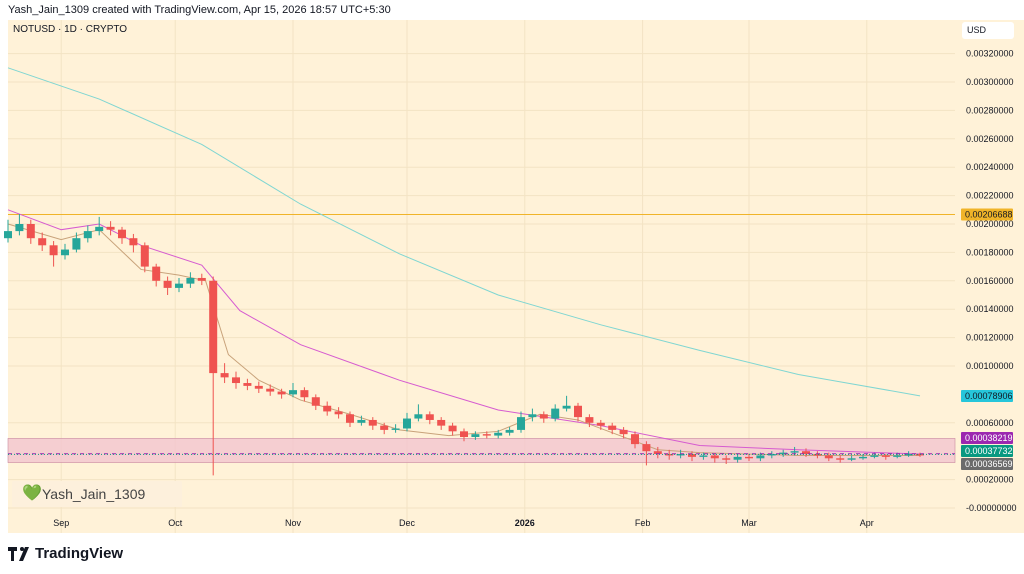 The height and width of the screenshot is (574, 1024). What do you see at coordinates (94, 494) in the screenshot?
I see `watermark-text: Yash_Jain_1309` at bounding box center [94, 494].